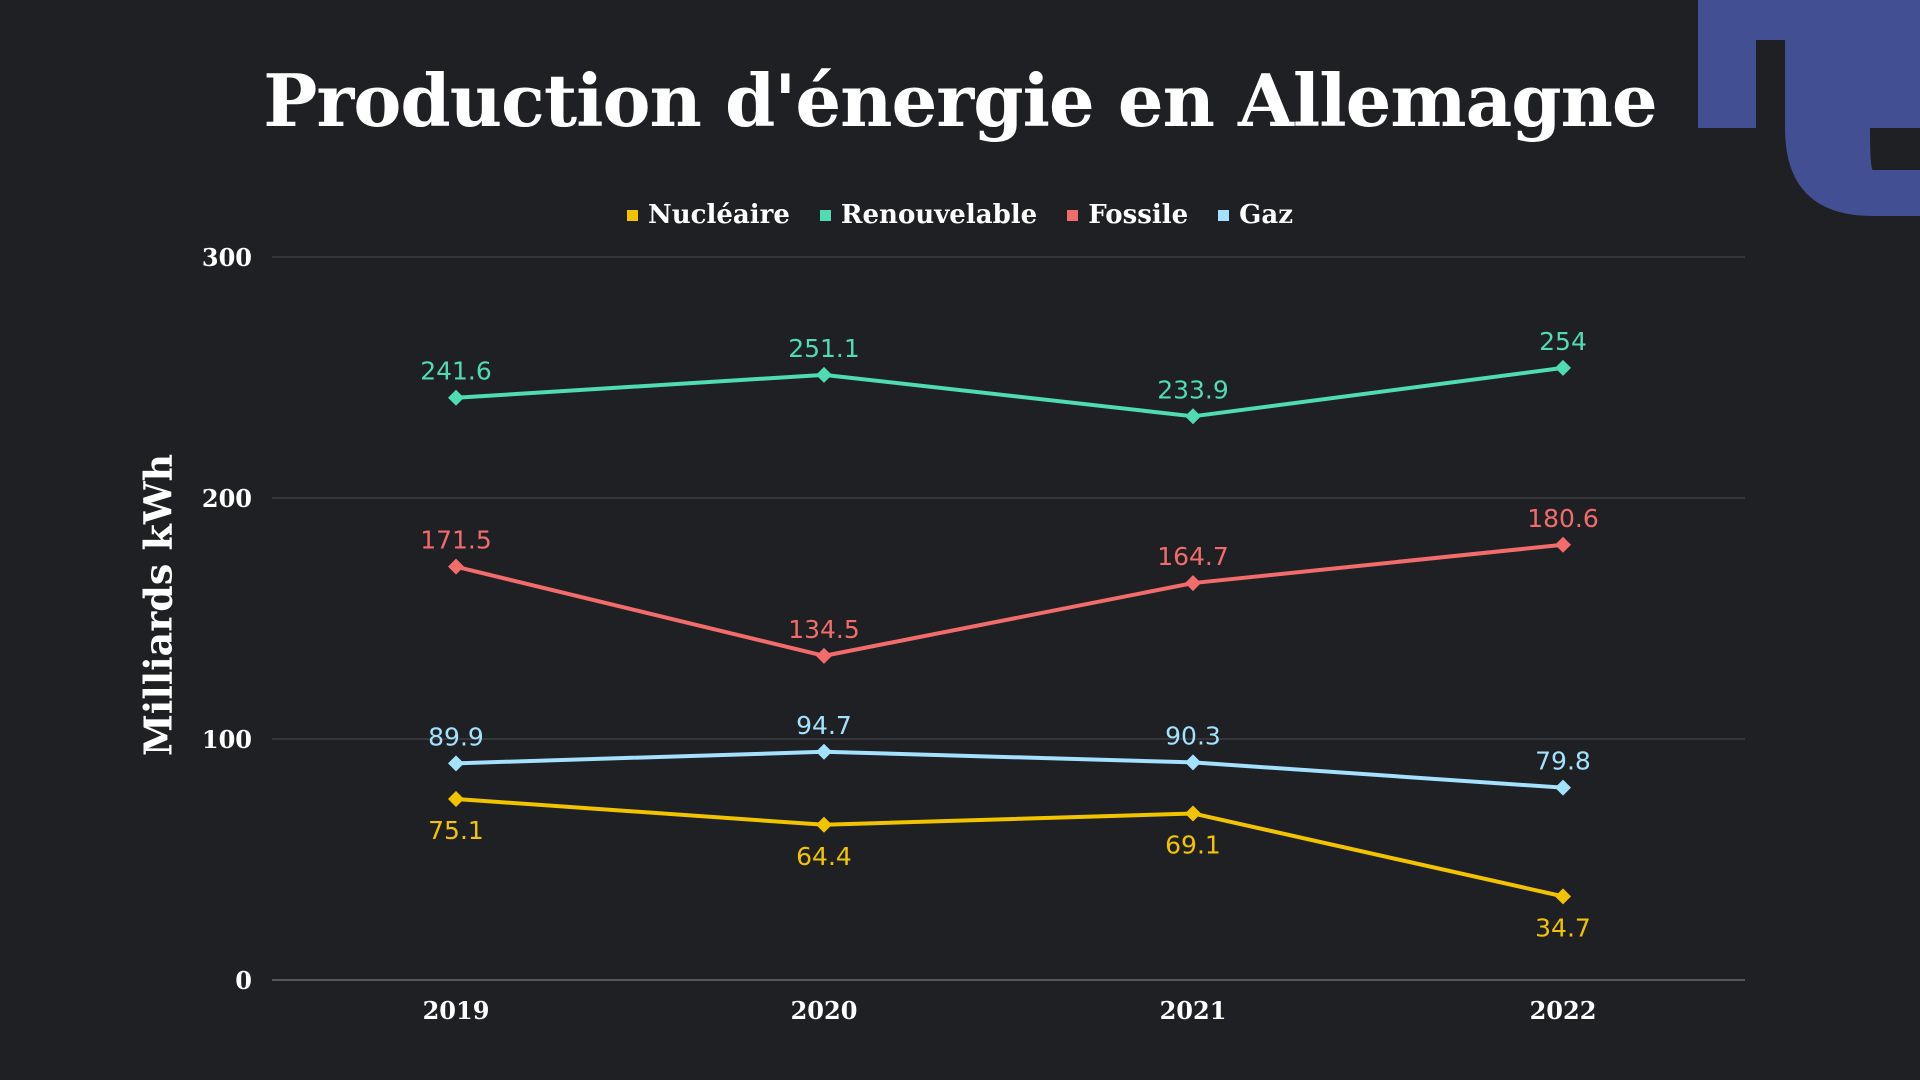 The width and height of the screenshot is (1920, 1080). Describe the element at coordinates (719, 215) in the screenshot. I see `legend-label: Nucléaire` at that location.